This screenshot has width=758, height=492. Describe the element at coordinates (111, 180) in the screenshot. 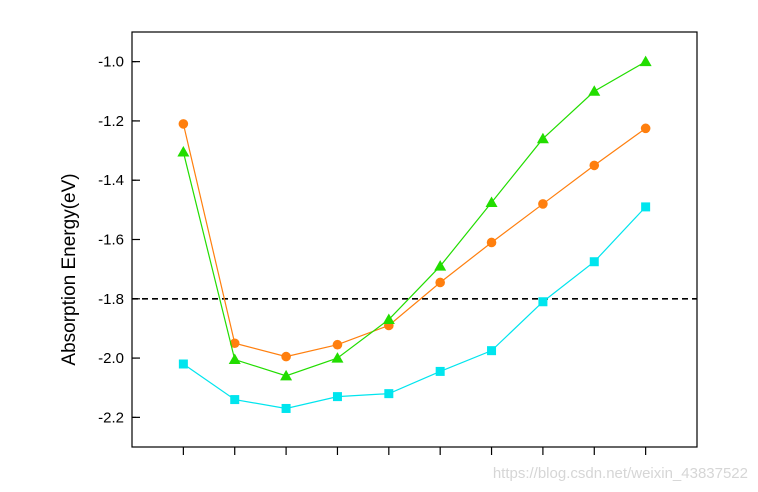

I see `y-tick-label: -1.4` at that location.